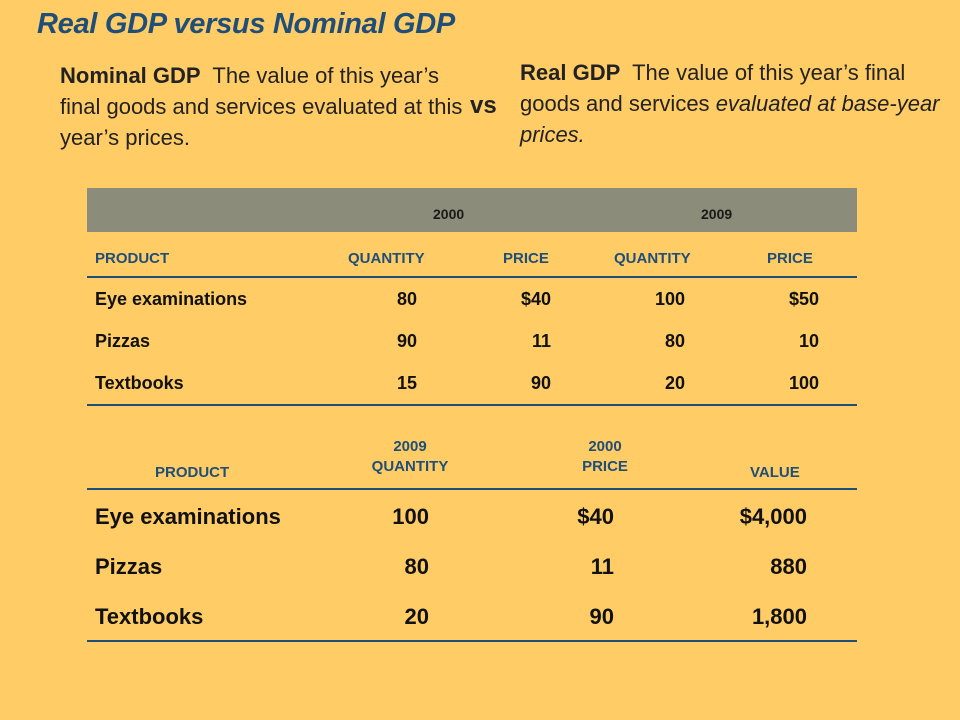 This screenshot has height=720, width=960. What do you see at coordinates (540, 383) in the screenshot?
I see `cell-price-2000: 90` at bounding box center [540, 383].